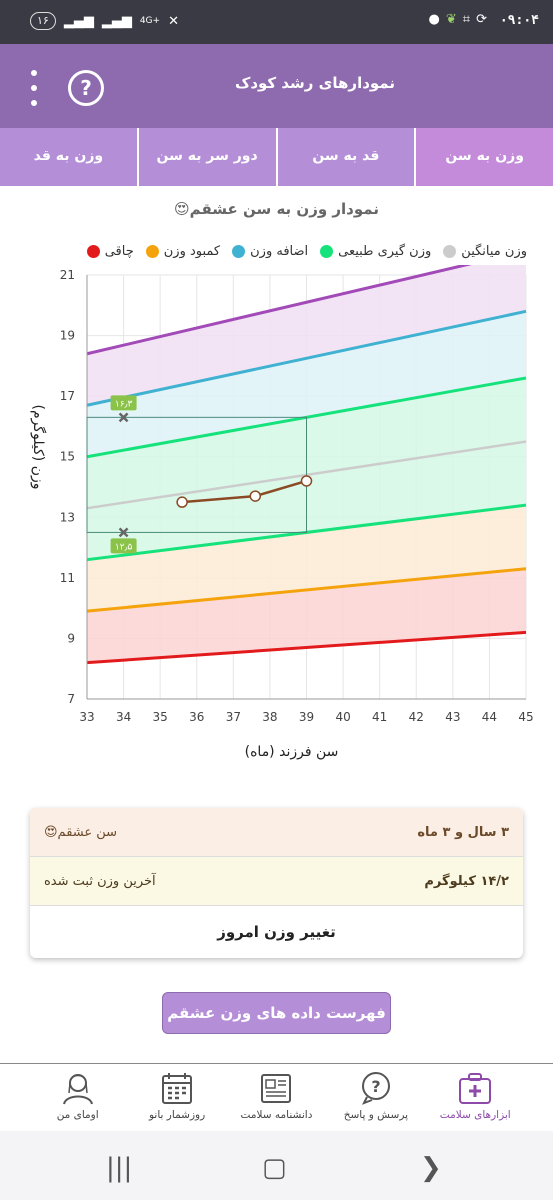  I want to click on signal-icon-2: ▂▄▆, so click(116, 21).